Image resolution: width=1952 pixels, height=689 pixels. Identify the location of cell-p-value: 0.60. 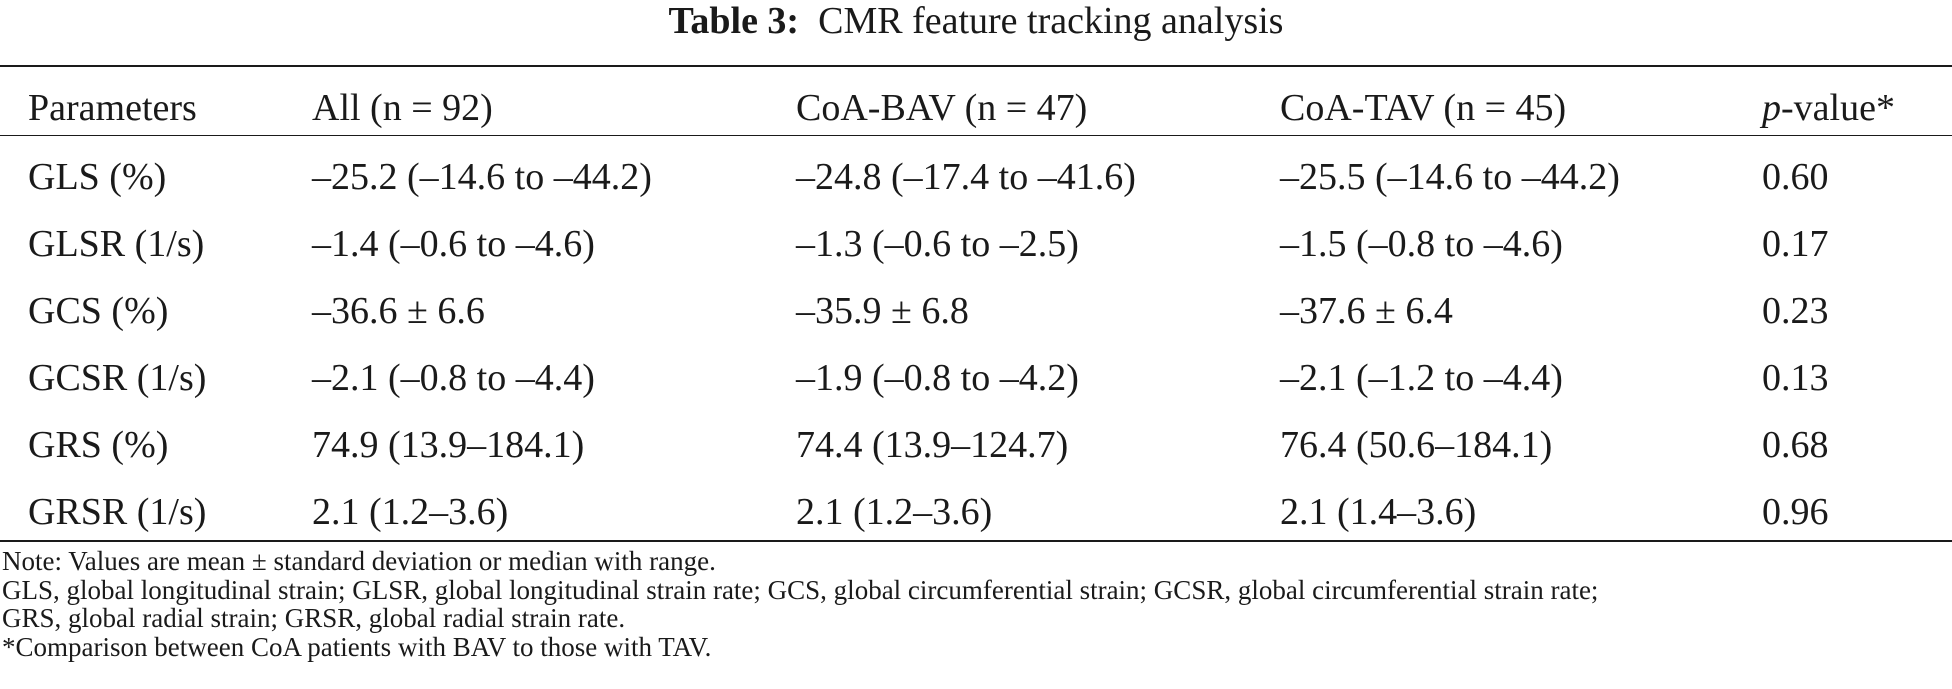
(1795, 177).